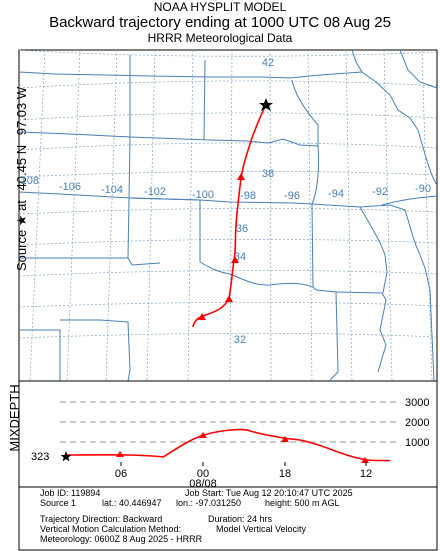  What do you see at coordinates (373, 250) in the screenshot?
I see `boundary-ar-ms-river` at bounding box center [373, 250].